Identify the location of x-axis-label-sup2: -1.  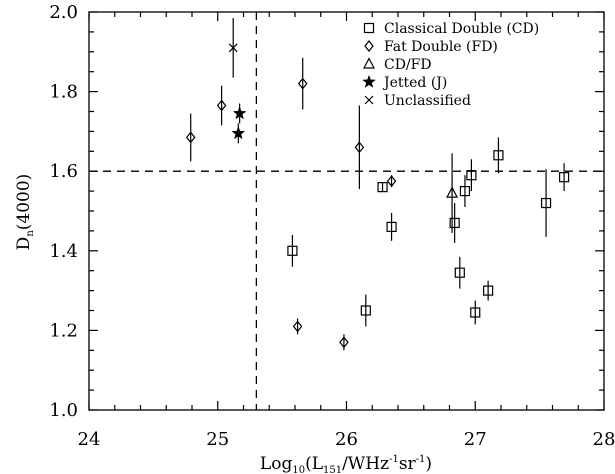
(421, 459).